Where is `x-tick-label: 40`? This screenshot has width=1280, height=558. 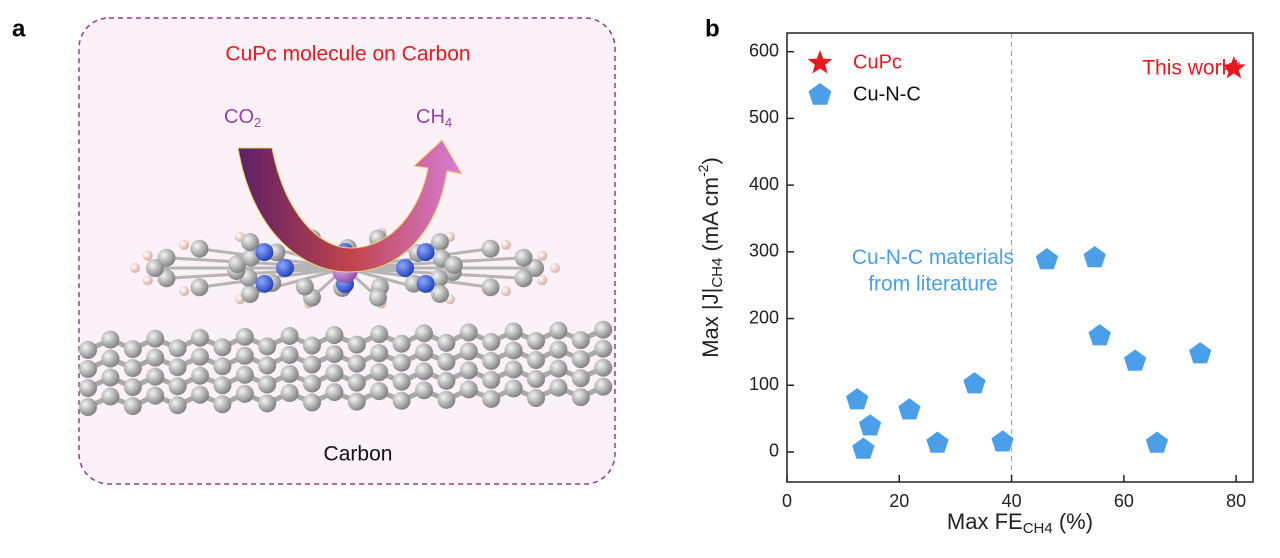 x-tick-label: 40 is located at coordinates (1012, 501).